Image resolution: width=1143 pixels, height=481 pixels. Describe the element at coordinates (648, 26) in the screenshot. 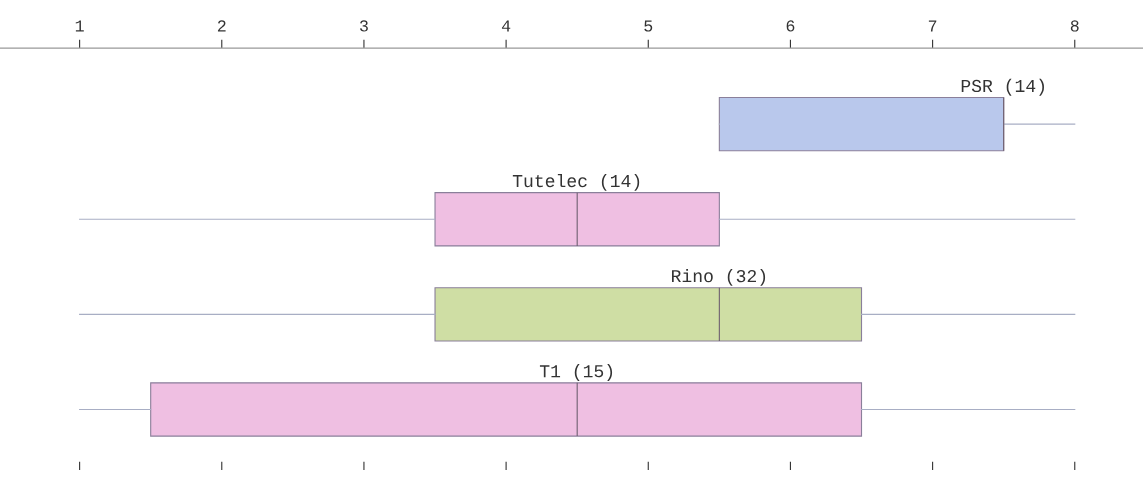

I see `x-tick-label: 5` at that location.